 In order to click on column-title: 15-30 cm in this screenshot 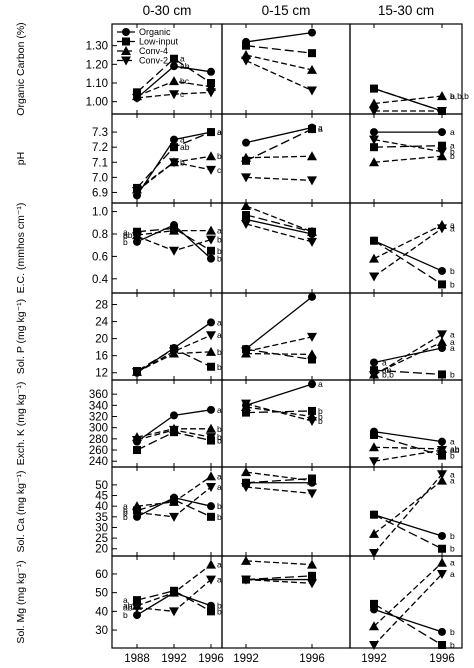, I will do `click(406, 10)`.